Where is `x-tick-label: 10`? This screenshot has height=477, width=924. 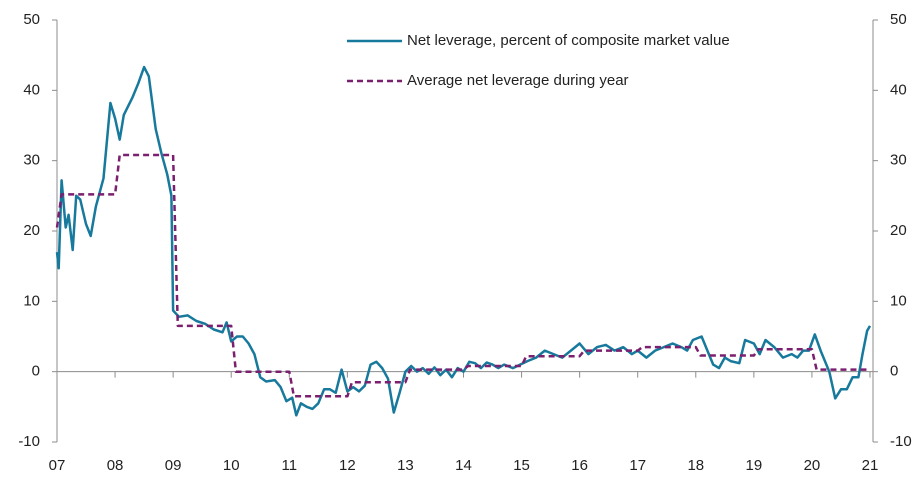 x-tick-label: 10 is located at coordinates (231, 465).